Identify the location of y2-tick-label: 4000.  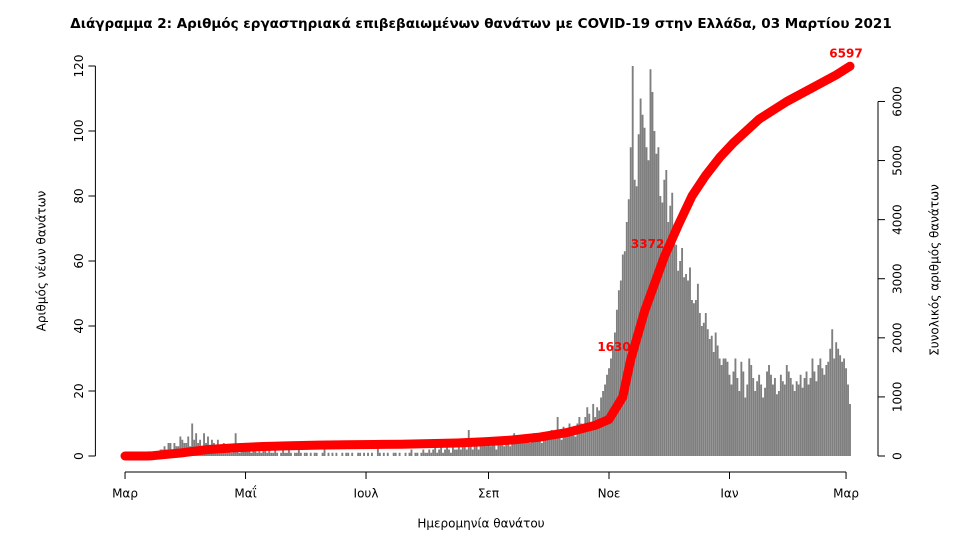
(898, 219).